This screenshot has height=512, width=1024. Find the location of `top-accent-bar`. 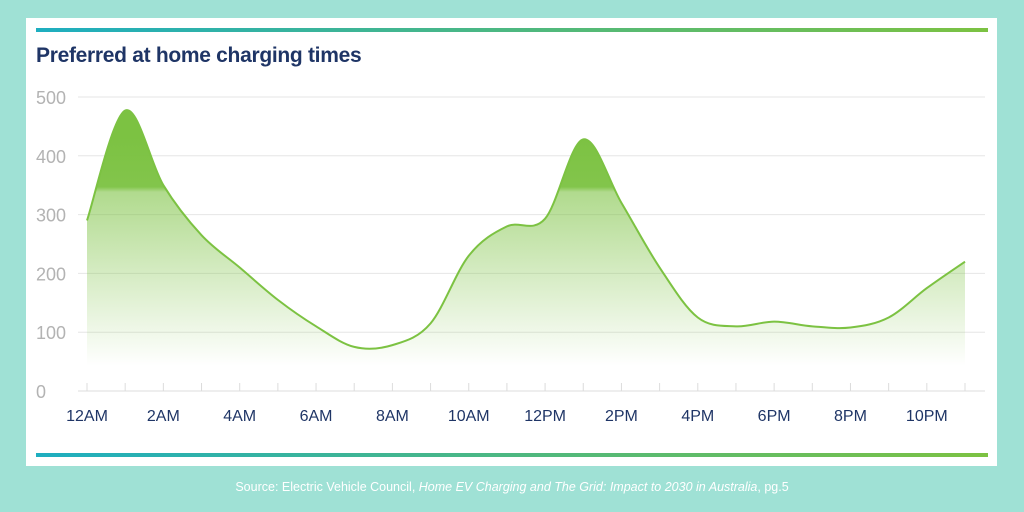

top-accent-bar is located at coordinates (512, 30).